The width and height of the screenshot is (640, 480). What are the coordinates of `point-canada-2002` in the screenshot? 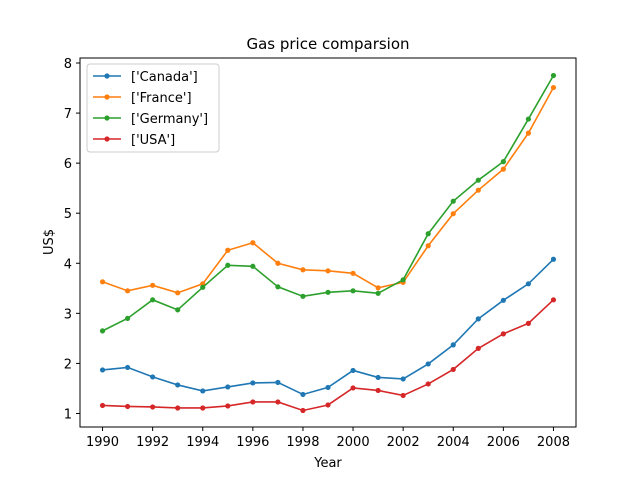 It's located at (403, 379).